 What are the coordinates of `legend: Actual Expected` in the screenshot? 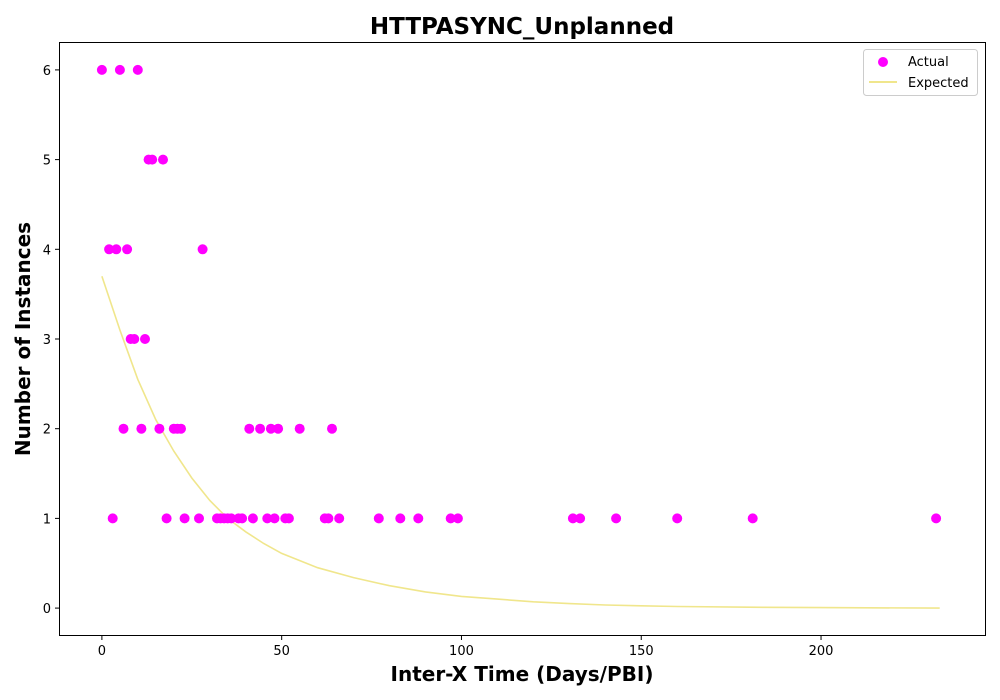 It's located at (920, 72).